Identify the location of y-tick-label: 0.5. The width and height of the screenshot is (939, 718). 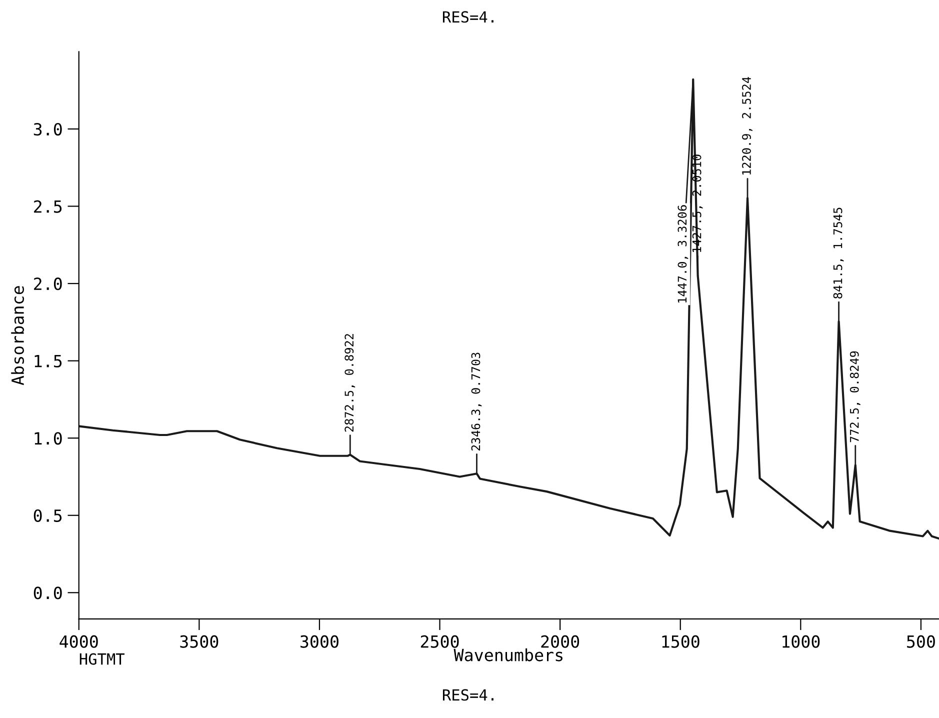
(48, 515).